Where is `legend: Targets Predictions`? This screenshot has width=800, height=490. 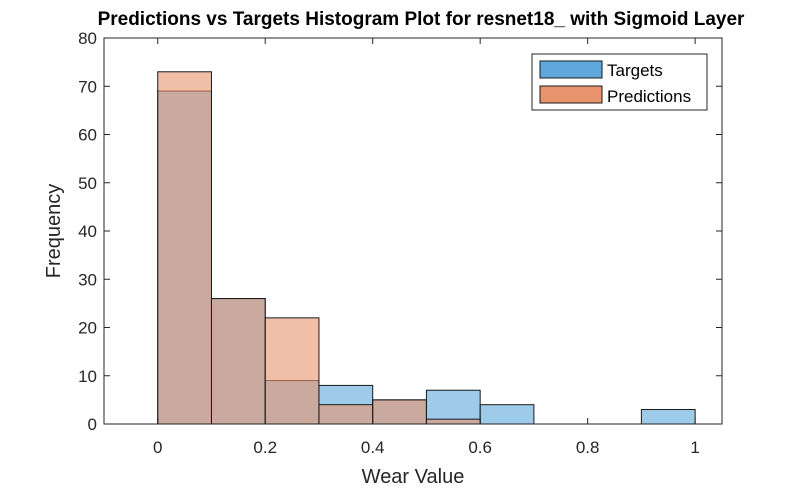 legend: Targets Predictions is located at coordinates (619, 82).